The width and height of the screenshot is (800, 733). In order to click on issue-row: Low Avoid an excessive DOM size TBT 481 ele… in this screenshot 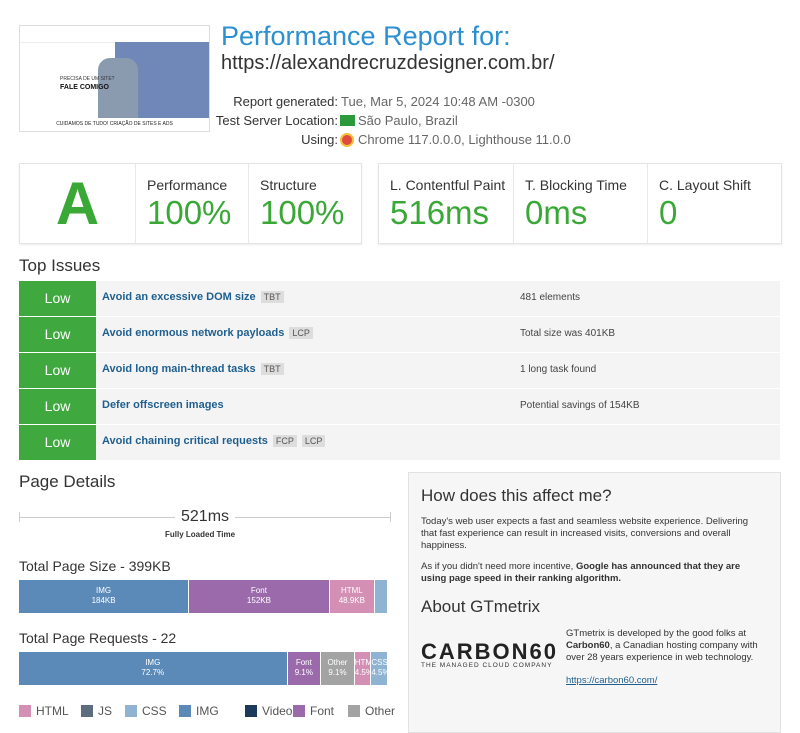, I will do `click(399, 298)`.